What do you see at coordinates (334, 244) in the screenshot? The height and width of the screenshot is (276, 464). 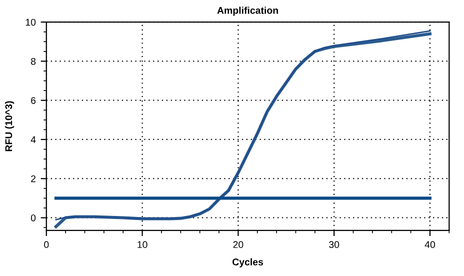 I see `x-tick-label: 30` at bounding box center [334, 244].